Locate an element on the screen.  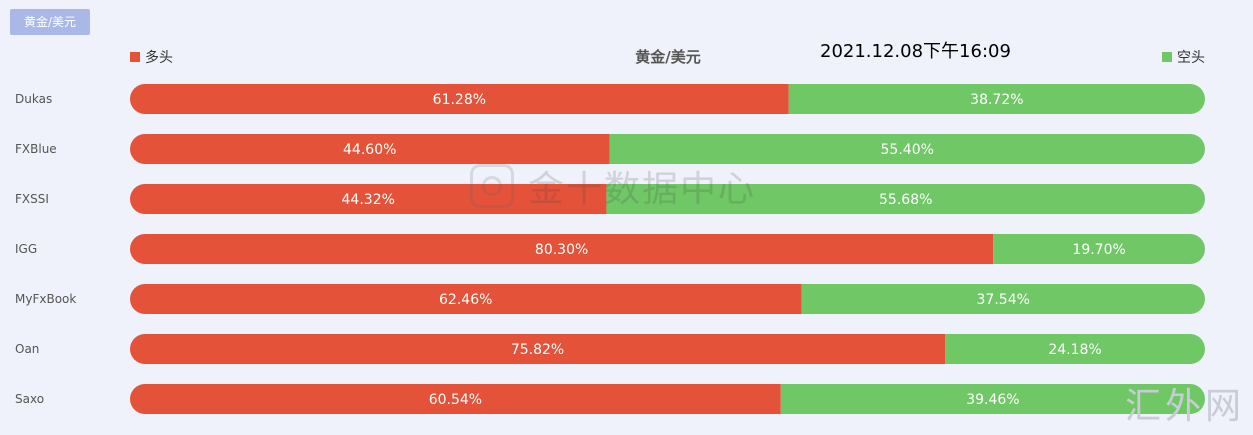
bar-segment-long-saxo is located at coordinates (455, 399).